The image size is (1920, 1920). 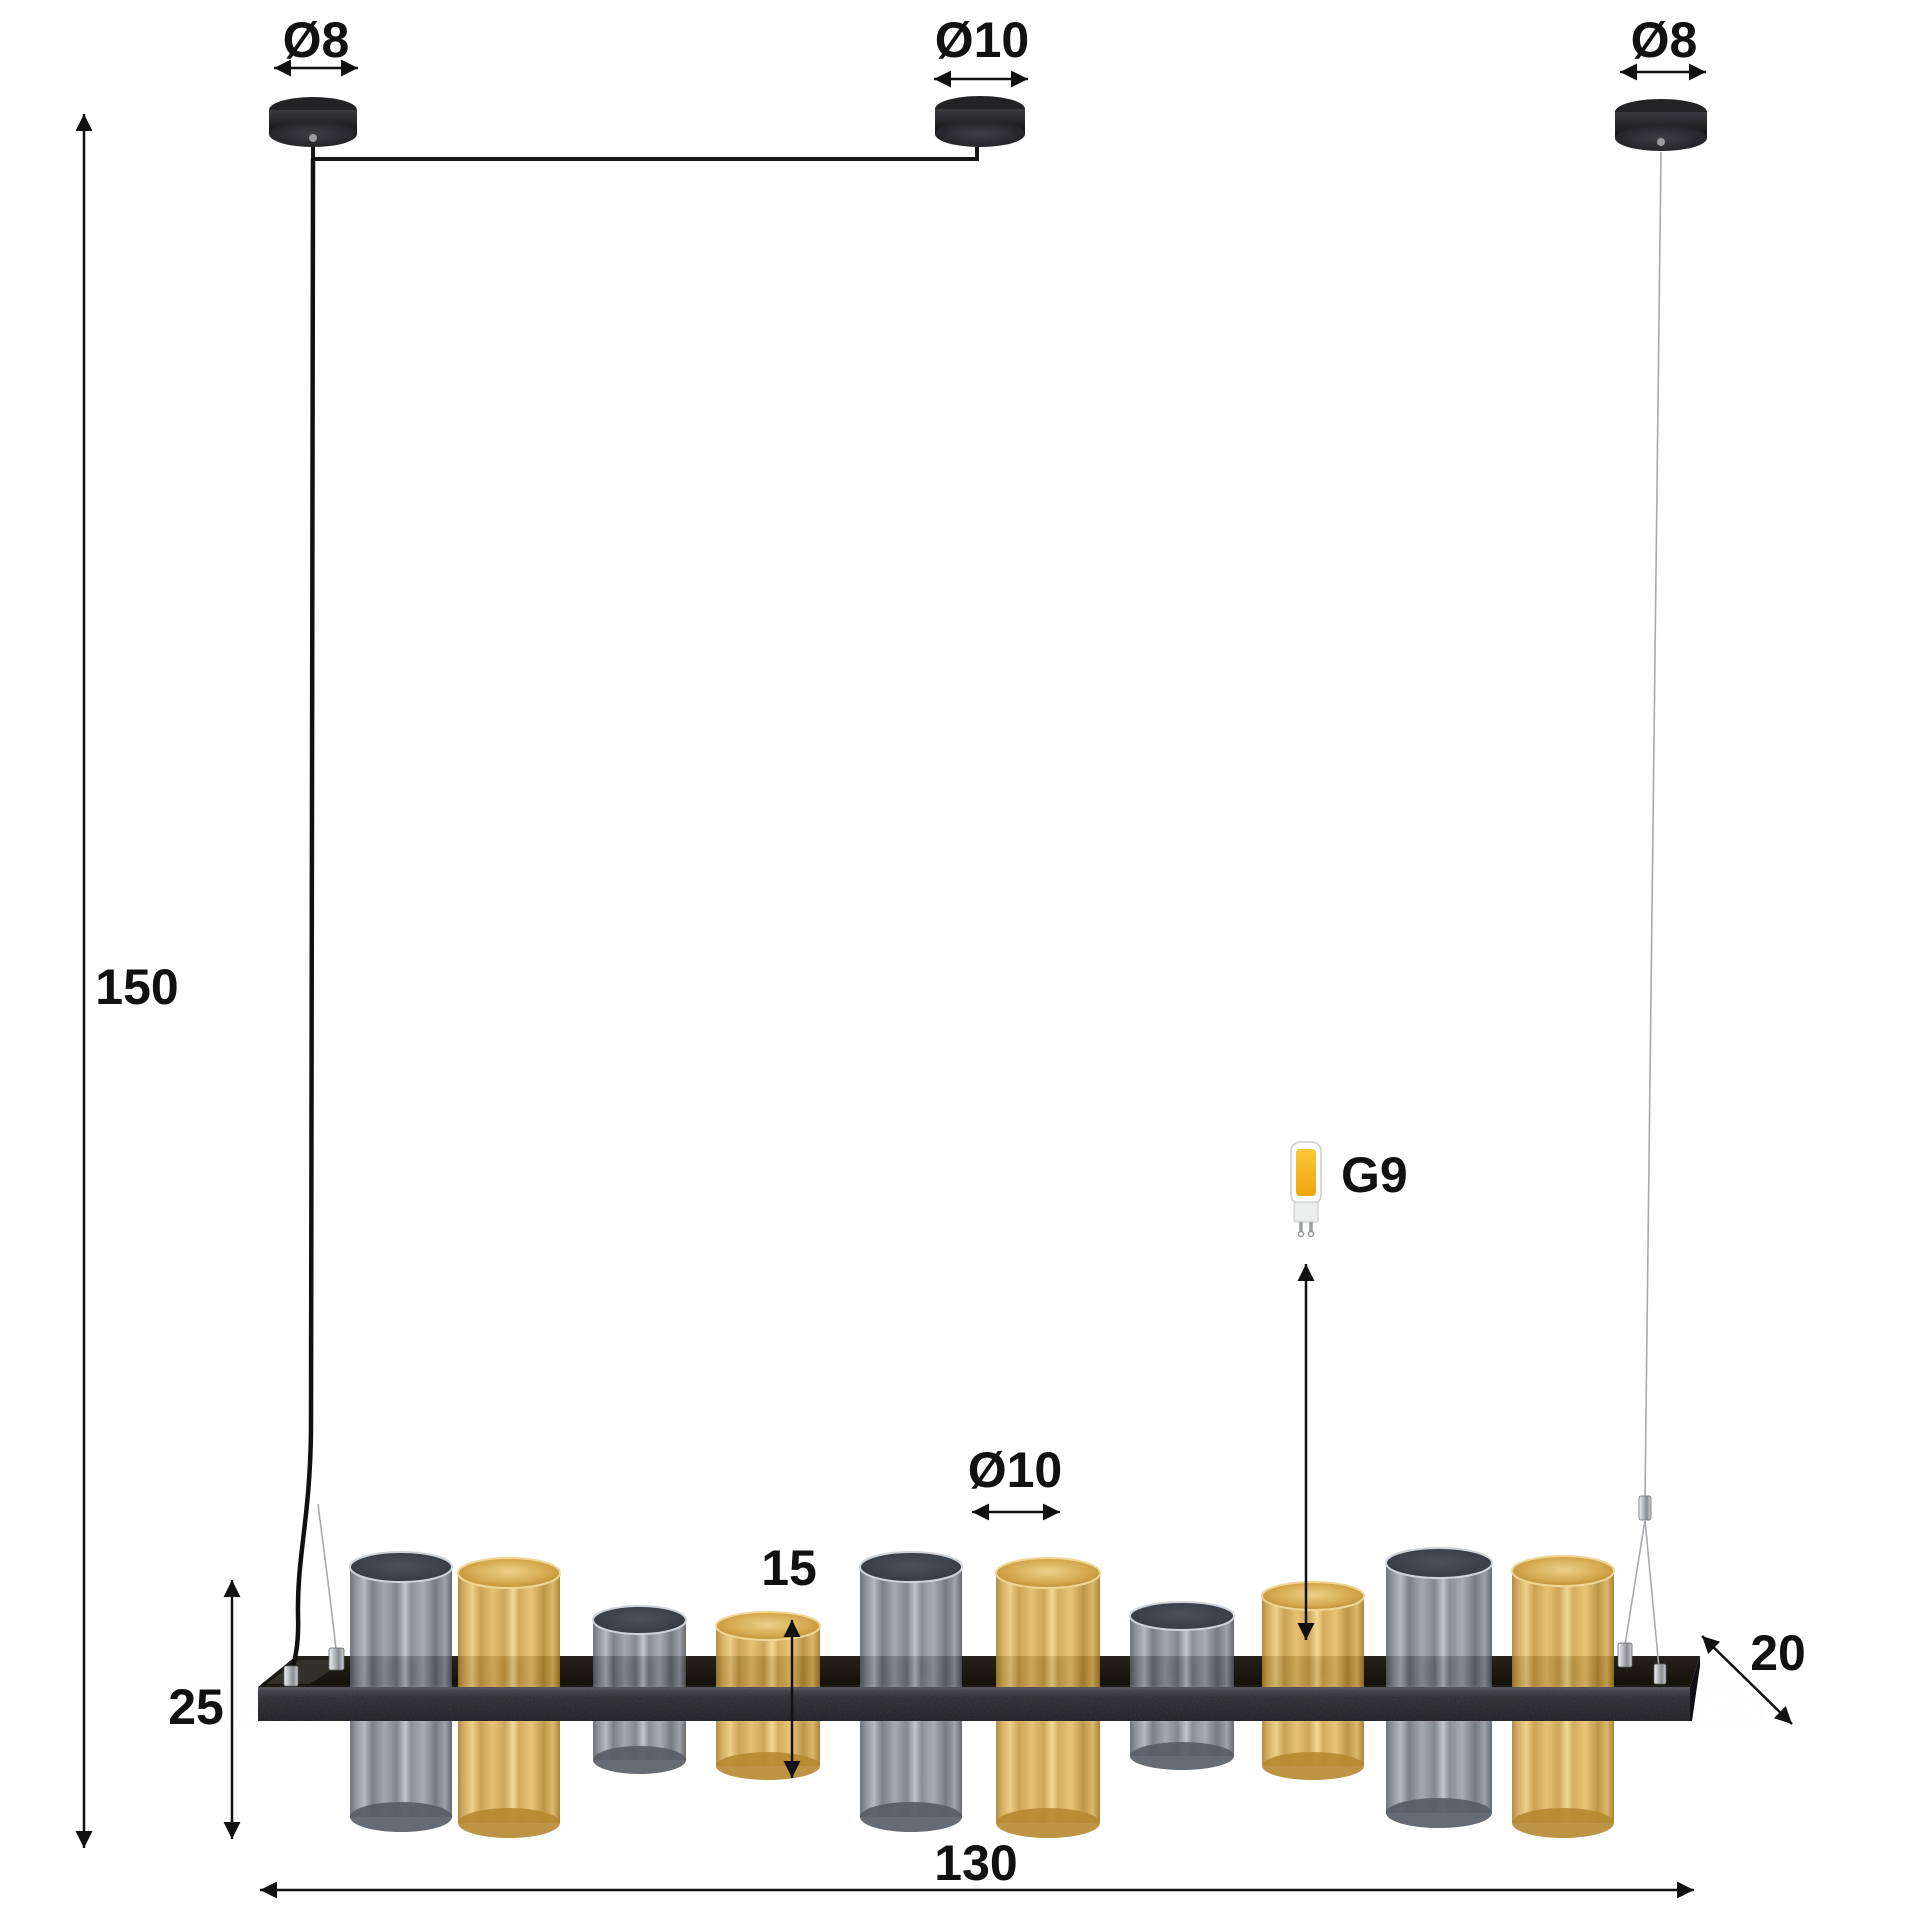 I want to click on canopy-bottom, so click(x=980, y=134).